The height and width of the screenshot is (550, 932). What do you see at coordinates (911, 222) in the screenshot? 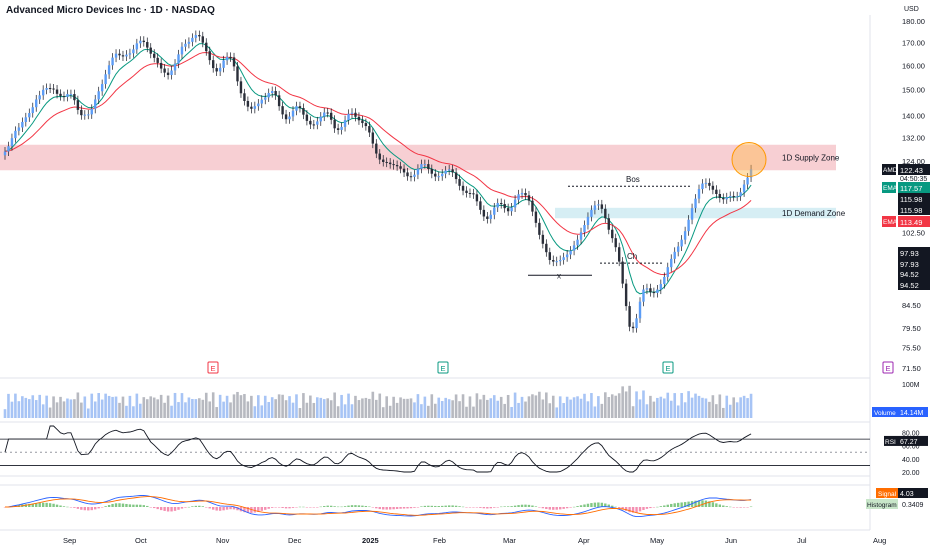
I see `ema-slow-tag-value: 113.49` at bounding box center [911, 222].